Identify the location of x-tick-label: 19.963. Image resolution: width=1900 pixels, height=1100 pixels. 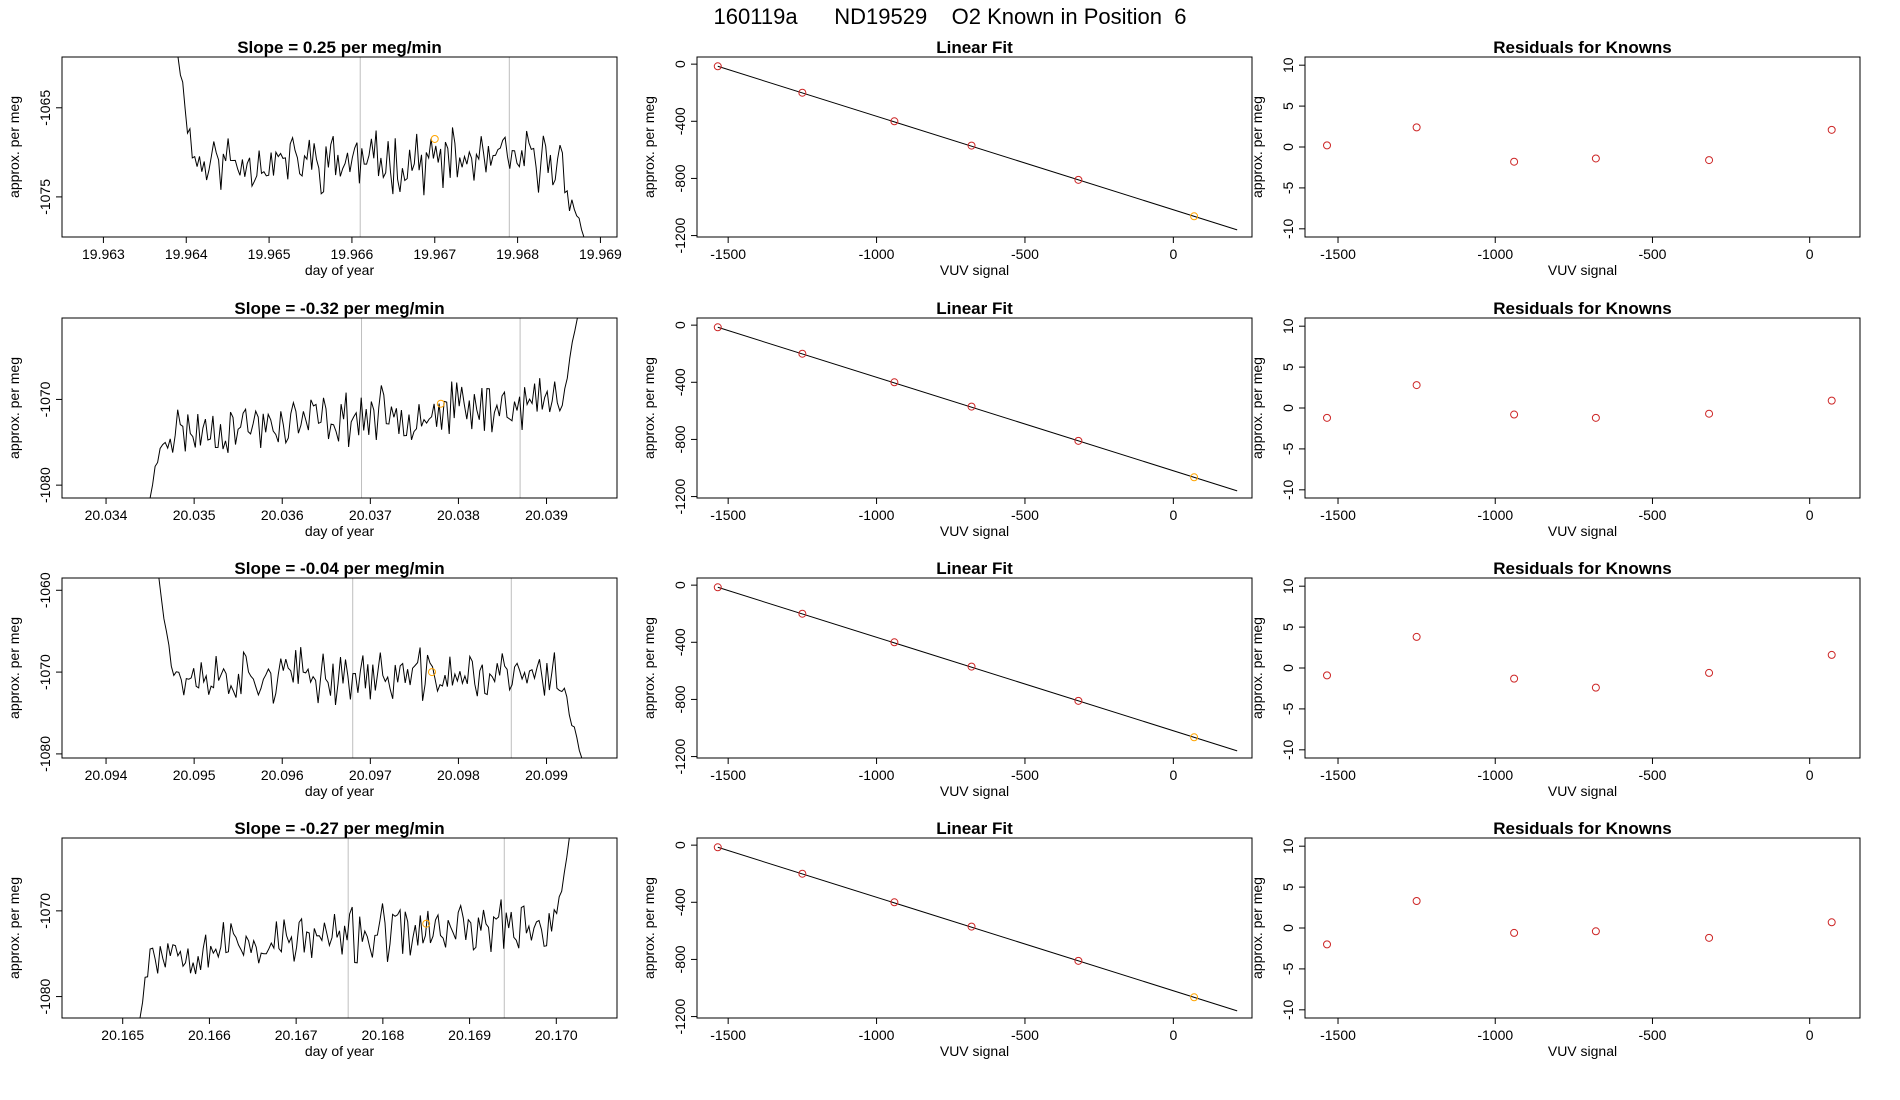
(103, 254).